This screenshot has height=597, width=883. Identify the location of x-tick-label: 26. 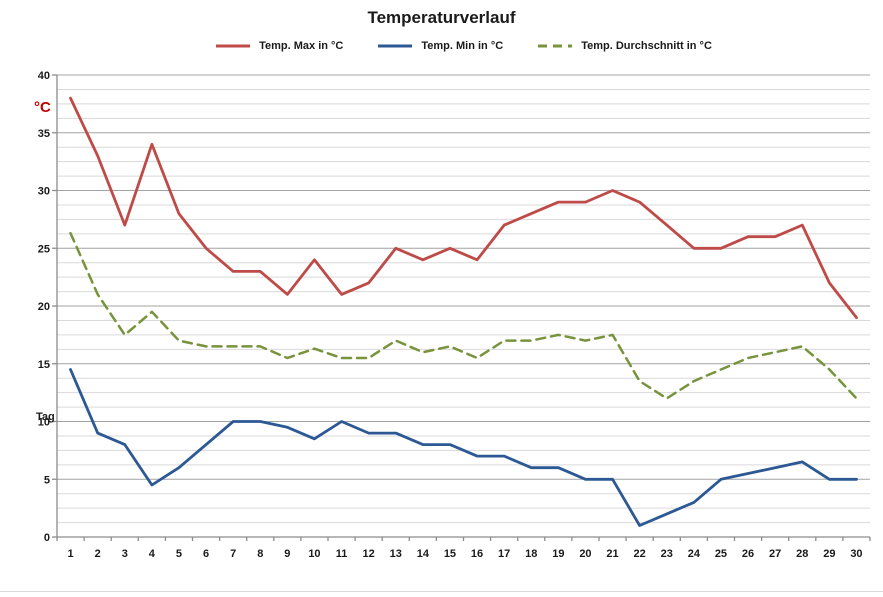
(748, 554).